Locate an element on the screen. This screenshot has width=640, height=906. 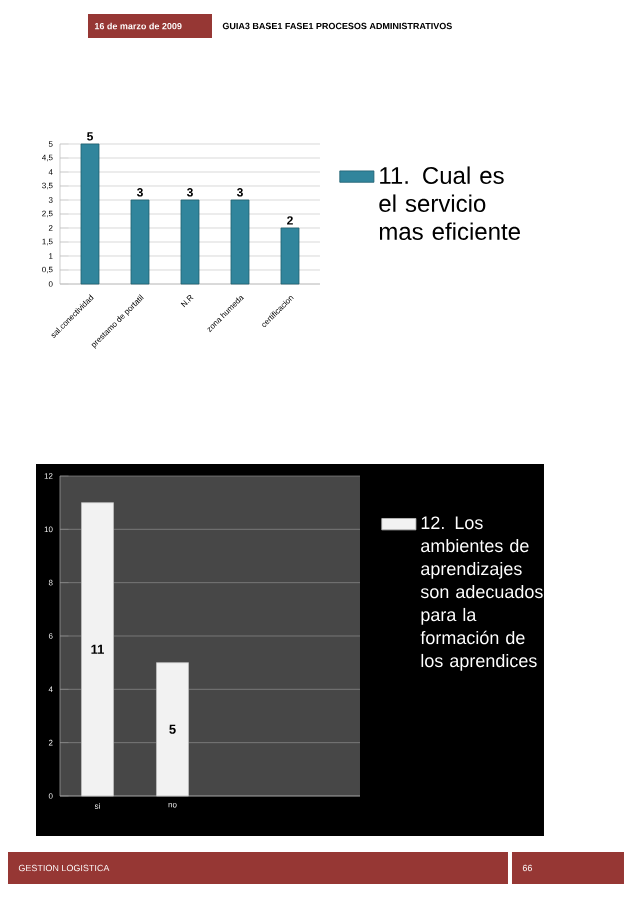
legend-label: 11. Cual es el servicio mas eficiente is located at coordinates (449, 203).